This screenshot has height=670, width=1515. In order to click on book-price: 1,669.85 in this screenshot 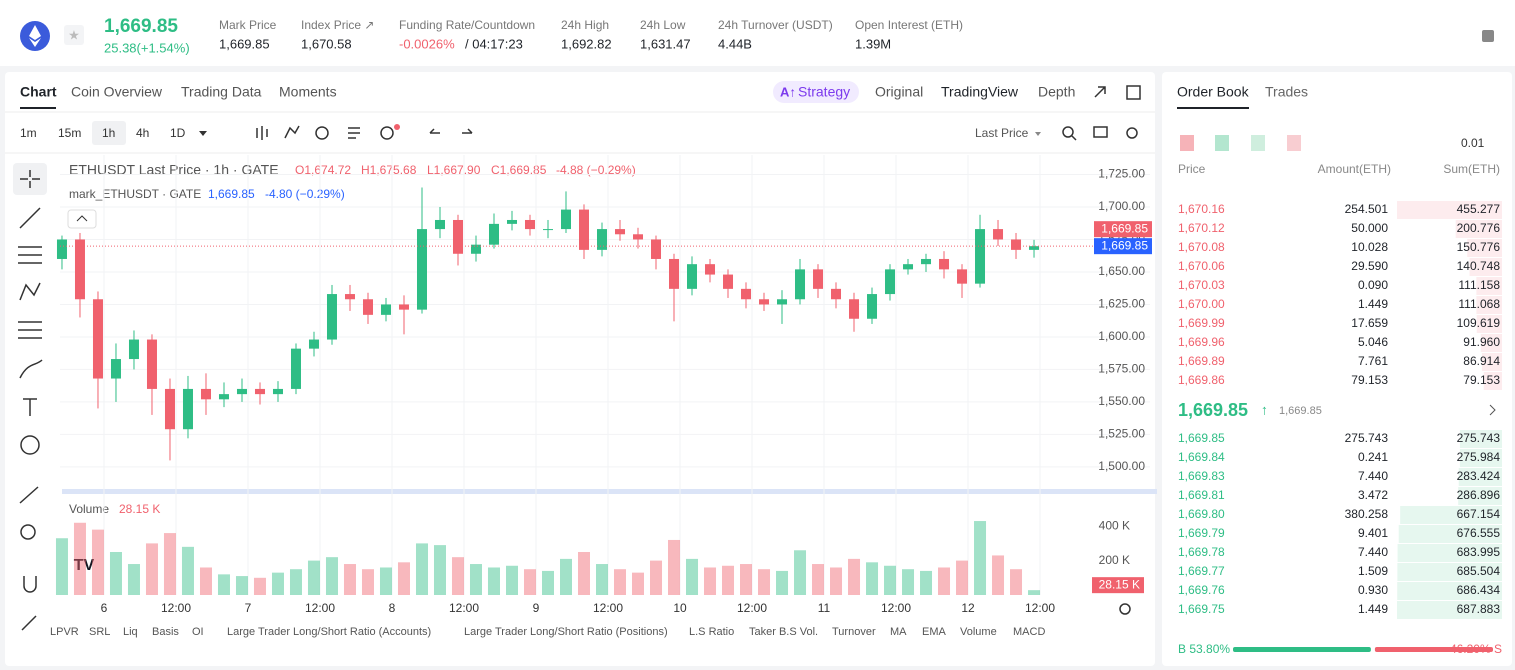, I will do `click(1201, 438)`.